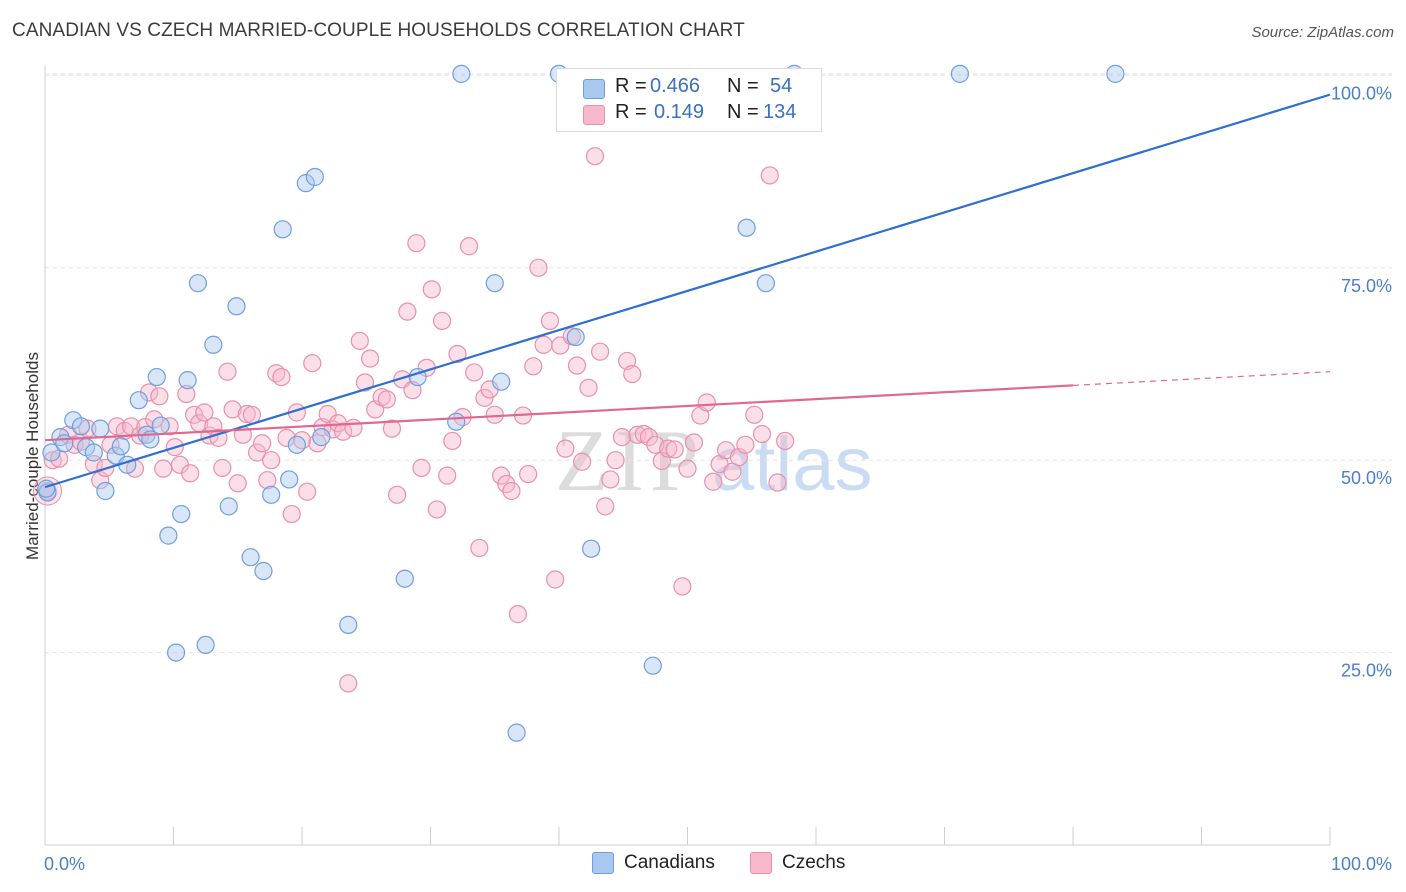  Describe the element at coordinates (594, 115) in the screenshot. I see `legend-swatch-czechs` at that location.